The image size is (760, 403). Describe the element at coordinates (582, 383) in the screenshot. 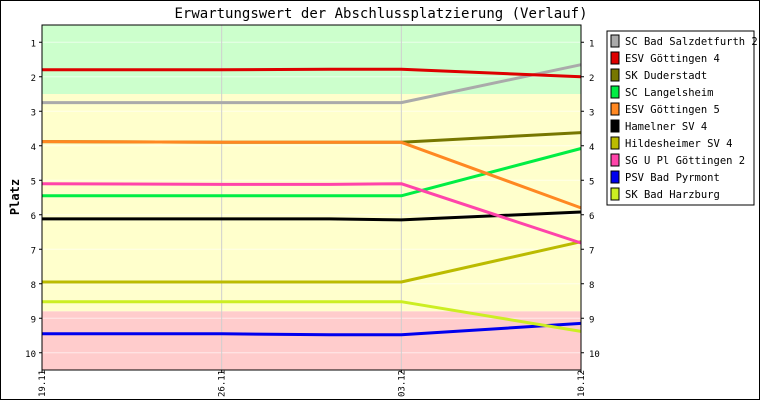

I see `x-tick-label: 10.12` at that location.